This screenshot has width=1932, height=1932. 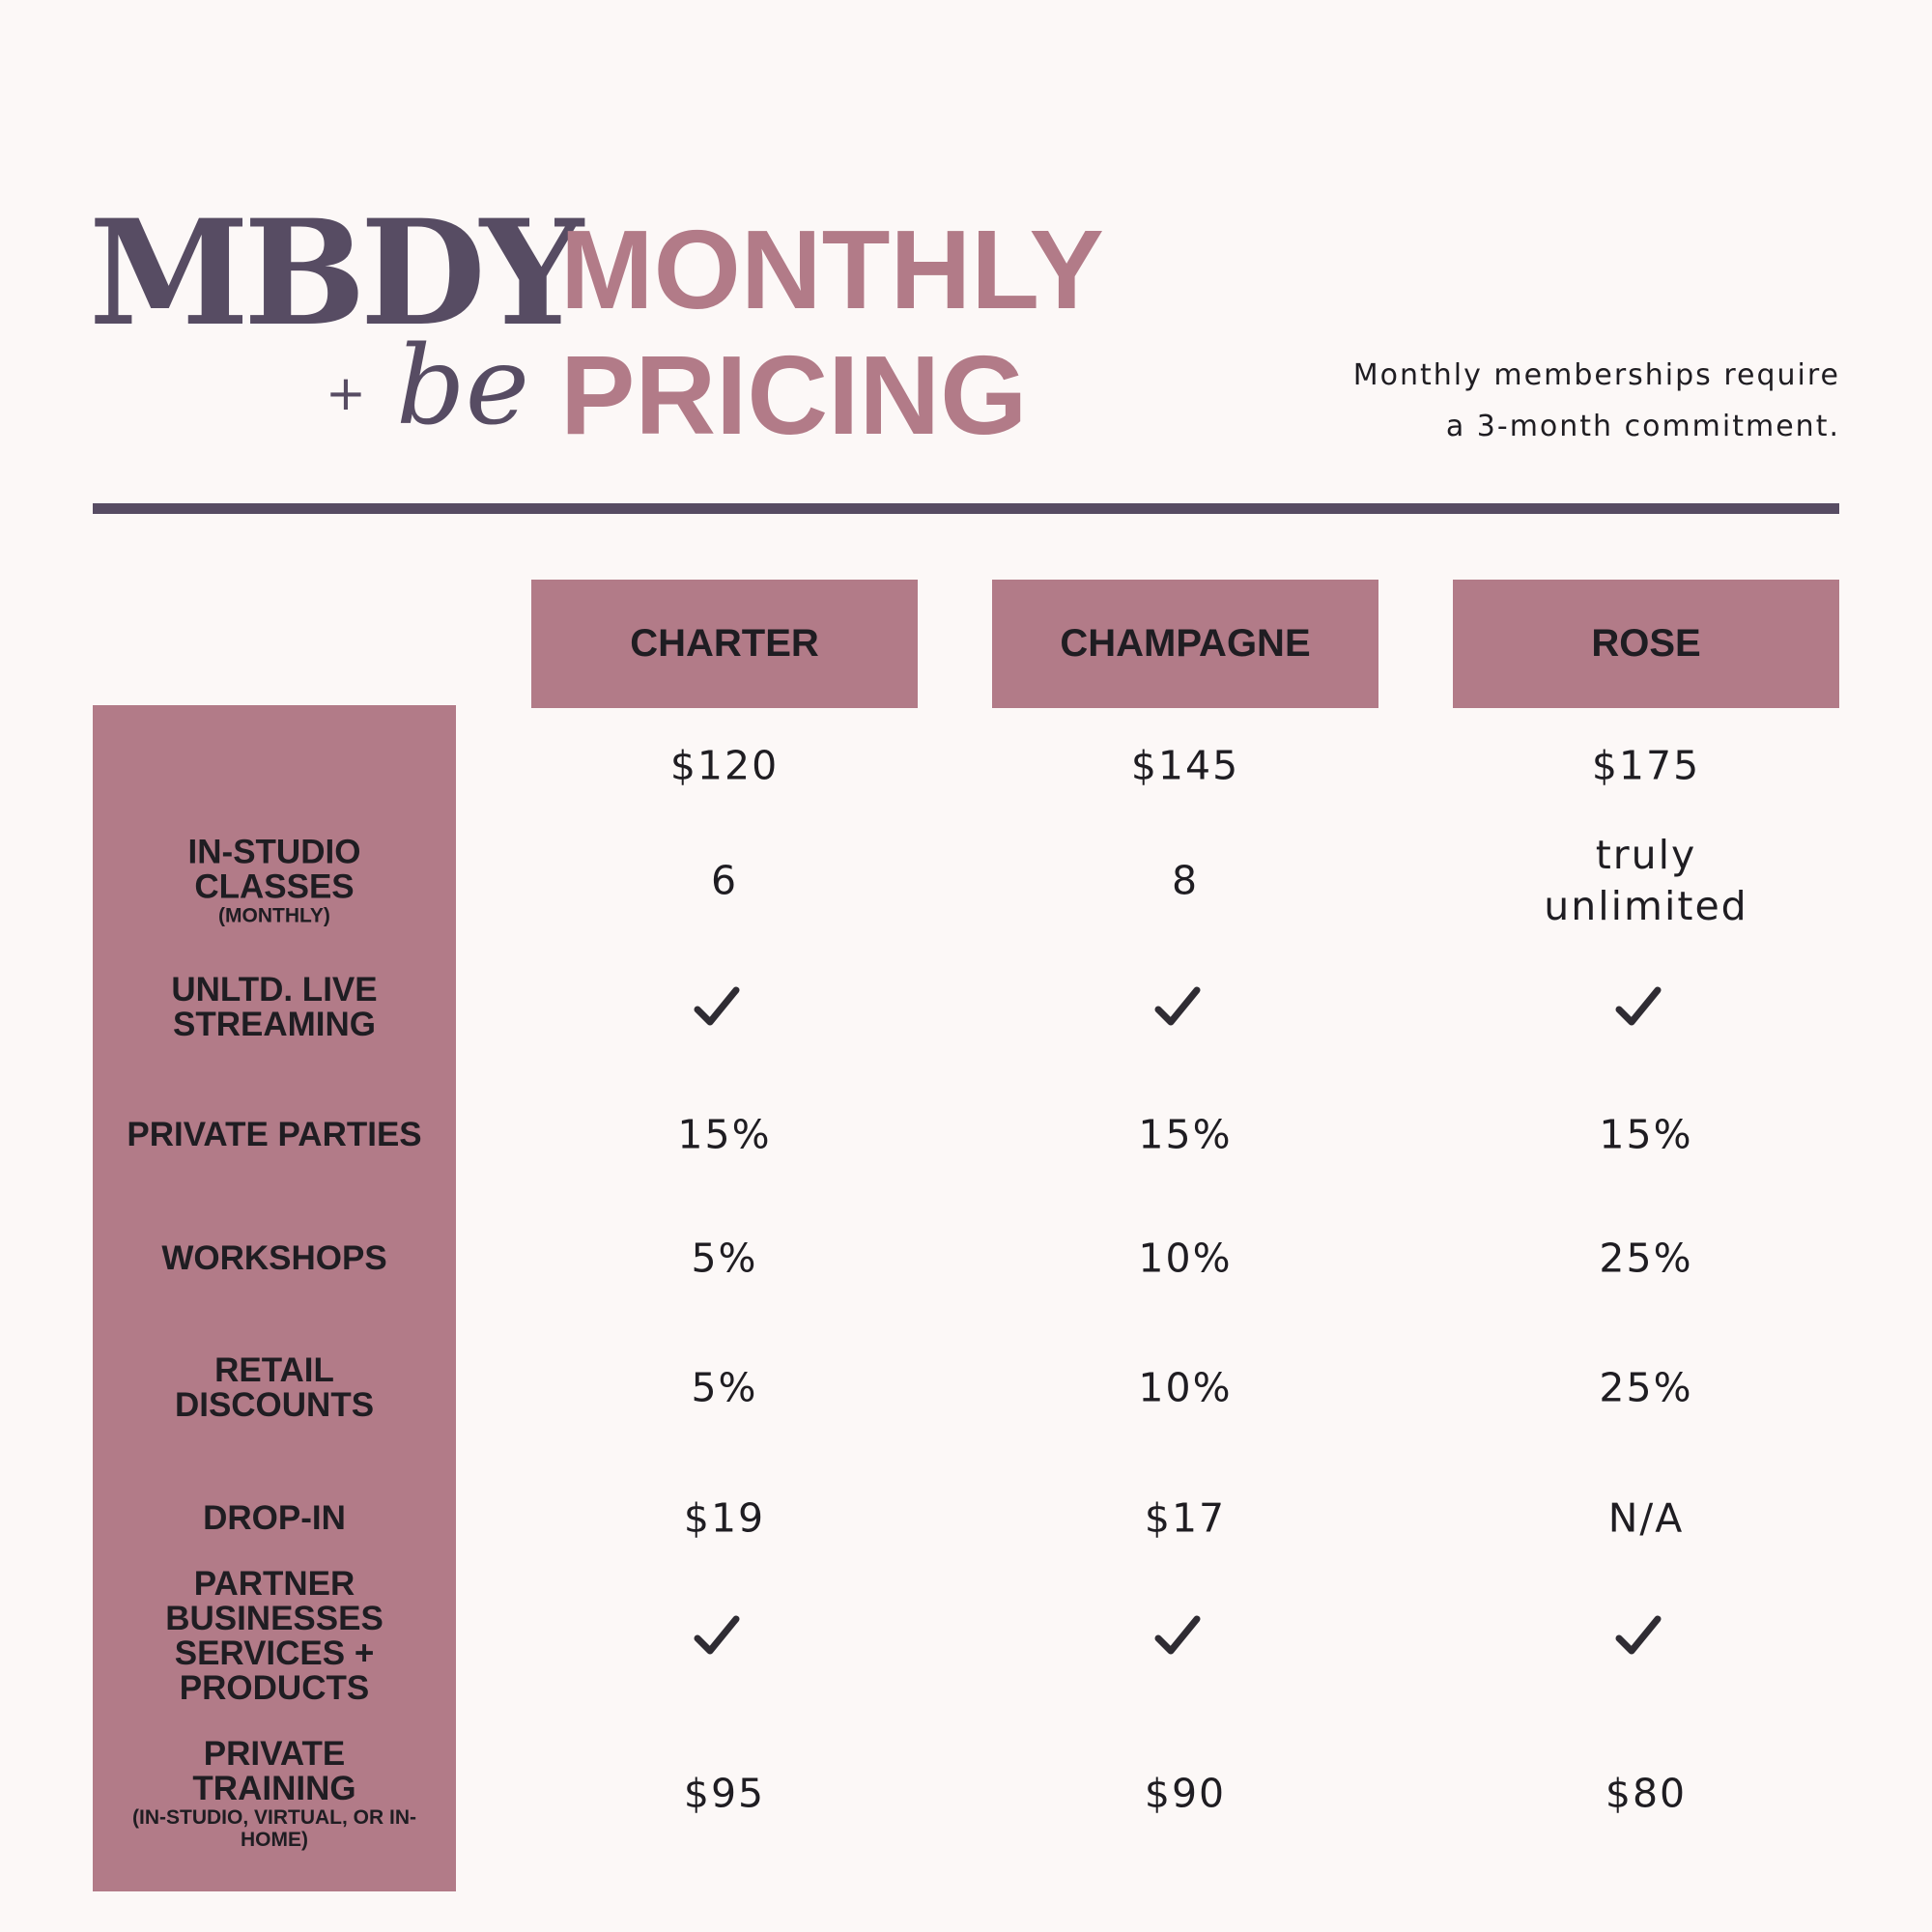 What do you see at coordinates (794, 395) in the screenshot?
I see `title-line-2: PRICING` at bounding box center [794, 395].